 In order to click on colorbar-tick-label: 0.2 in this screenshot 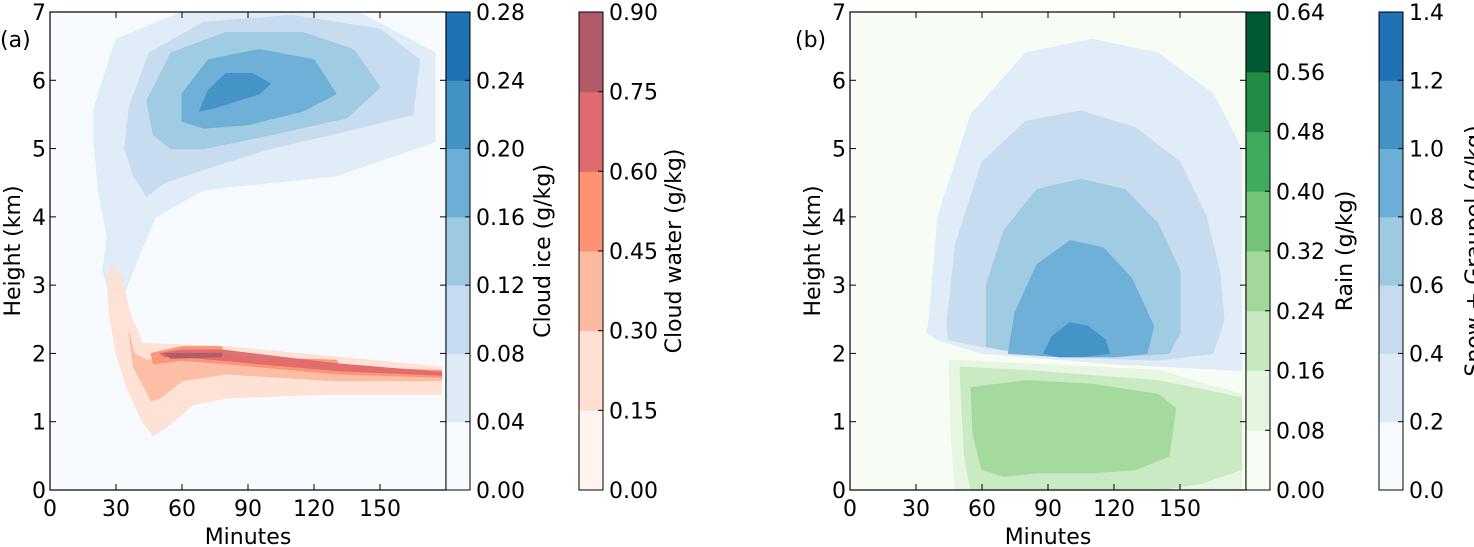, I will do `click(1426, 423)`.